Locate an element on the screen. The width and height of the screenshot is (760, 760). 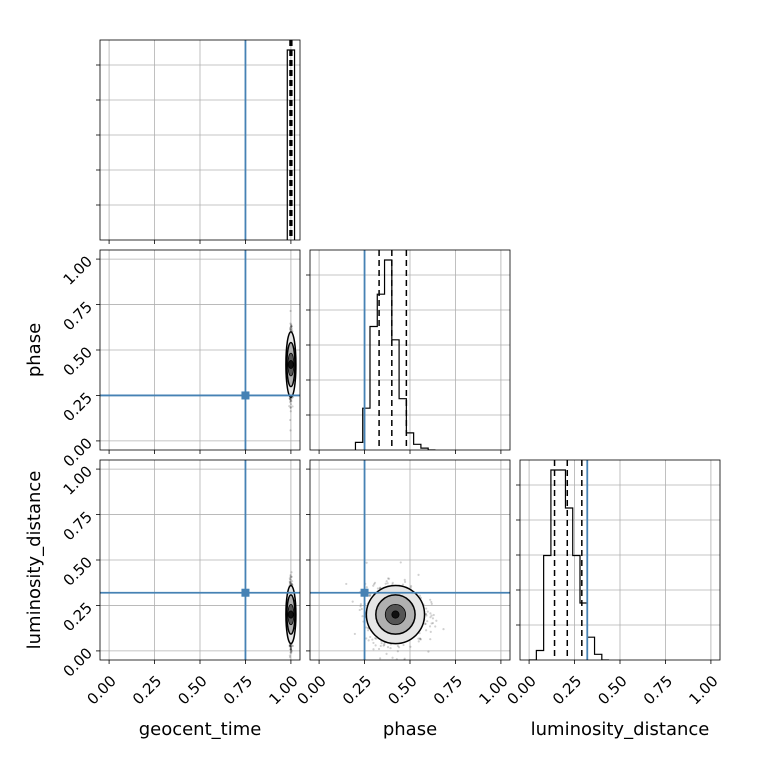
x-axis-label: luminosity_distance is located at coordinates (620, 729).